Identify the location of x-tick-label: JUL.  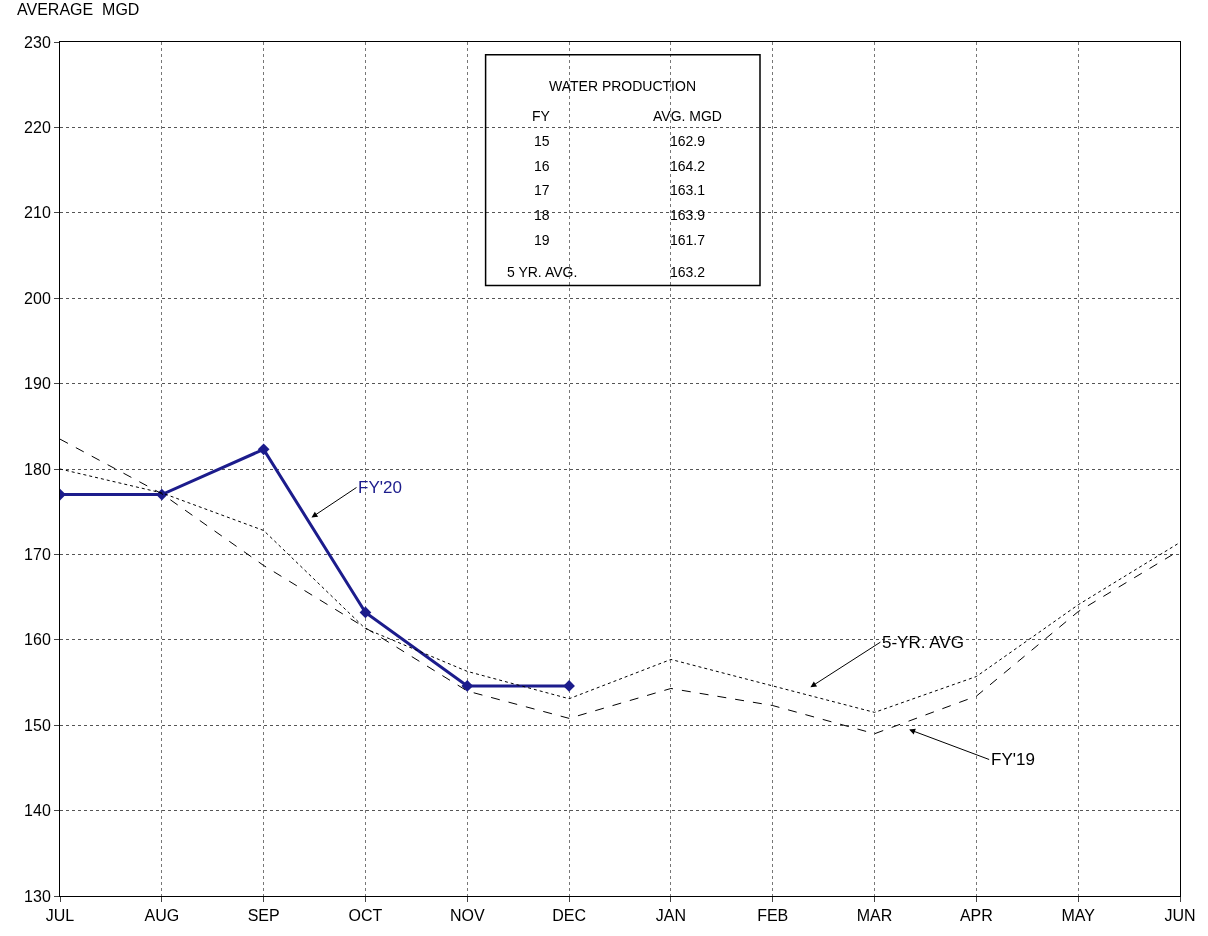
(60, 916).